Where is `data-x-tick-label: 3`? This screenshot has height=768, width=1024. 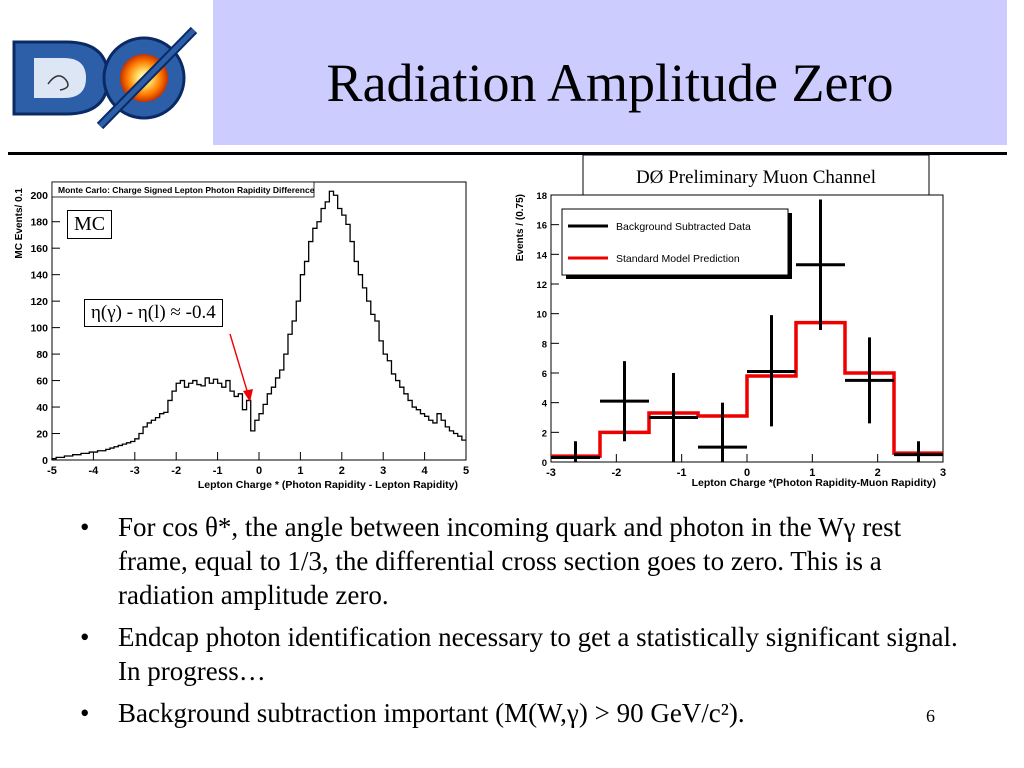 data-x-tick-label: 3 is located at coordinates (943, 473).